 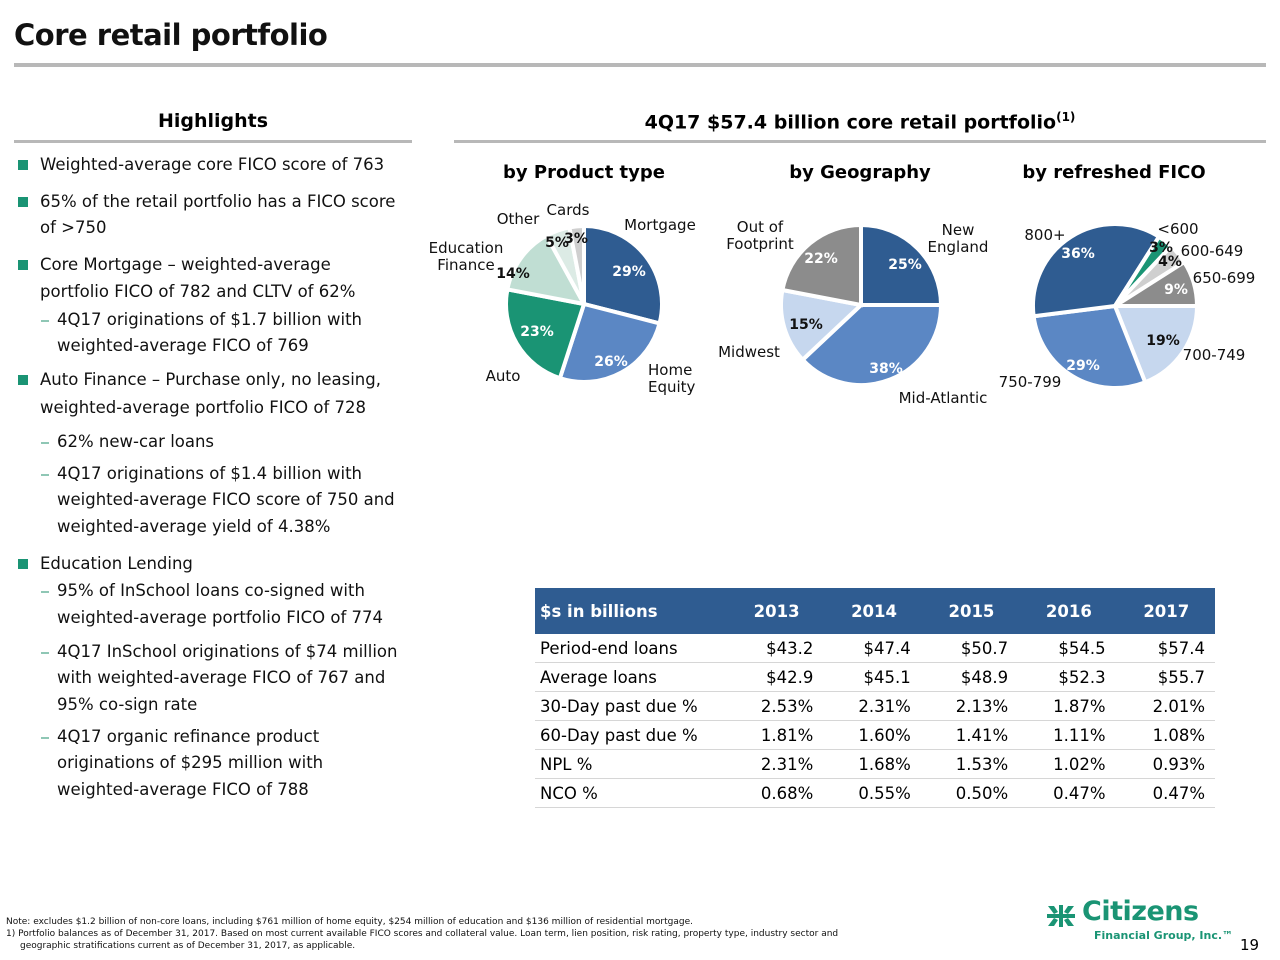 I want to click on pie-category-label-home-equity: Home Equity, so click(x=672, y=378).